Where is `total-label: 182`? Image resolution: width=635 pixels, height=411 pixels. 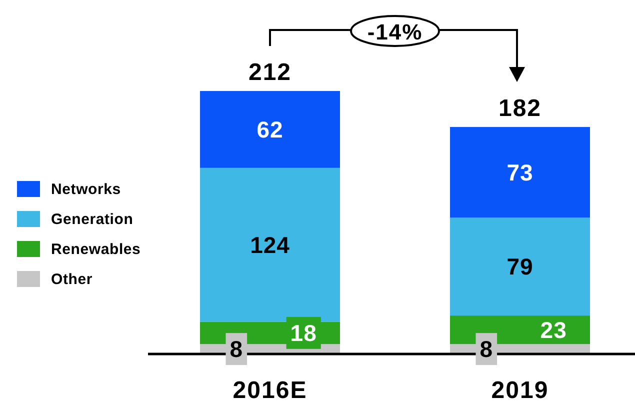
total-label: 182 is located at coordinates (520, 108).